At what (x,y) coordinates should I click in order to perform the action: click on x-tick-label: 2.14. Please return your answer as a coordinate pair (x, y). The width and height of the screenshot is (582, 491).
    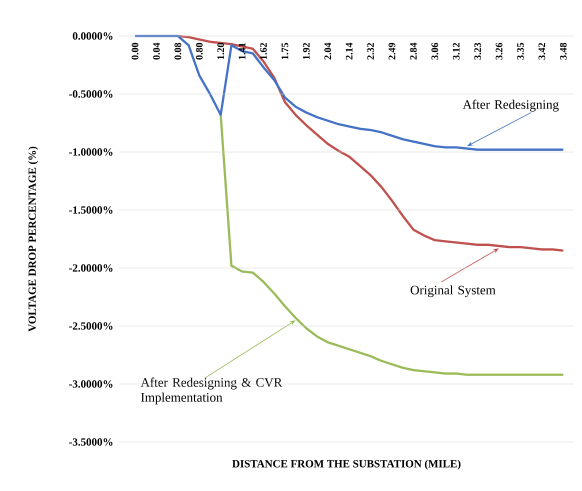
    Looking at the image, I should click on (349, 51).